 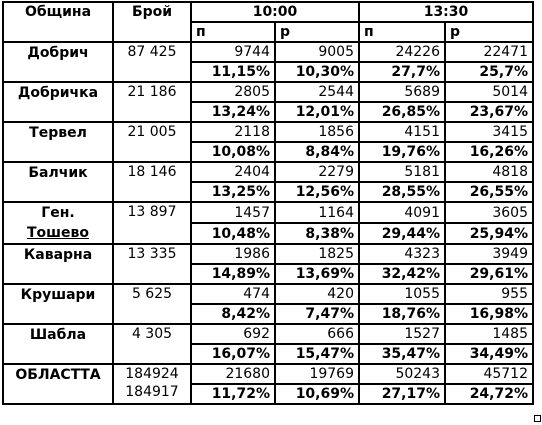 I want to click on table-row-counts: Добрич 87 425 9744 9005 24226 22471, so click(x=268, y=62).